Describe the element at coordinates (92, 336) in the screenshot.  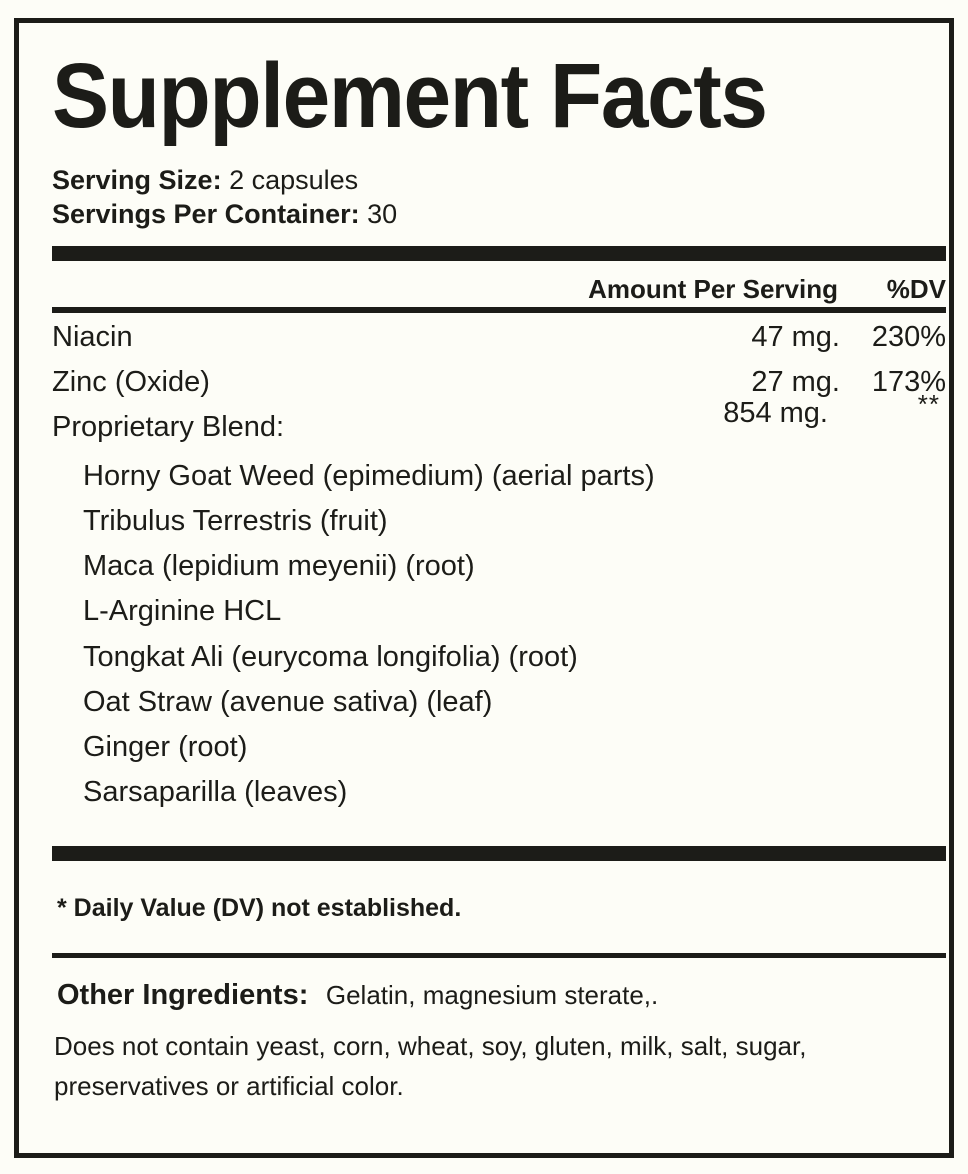
I see `nutrient-name: Niacin` at that location.